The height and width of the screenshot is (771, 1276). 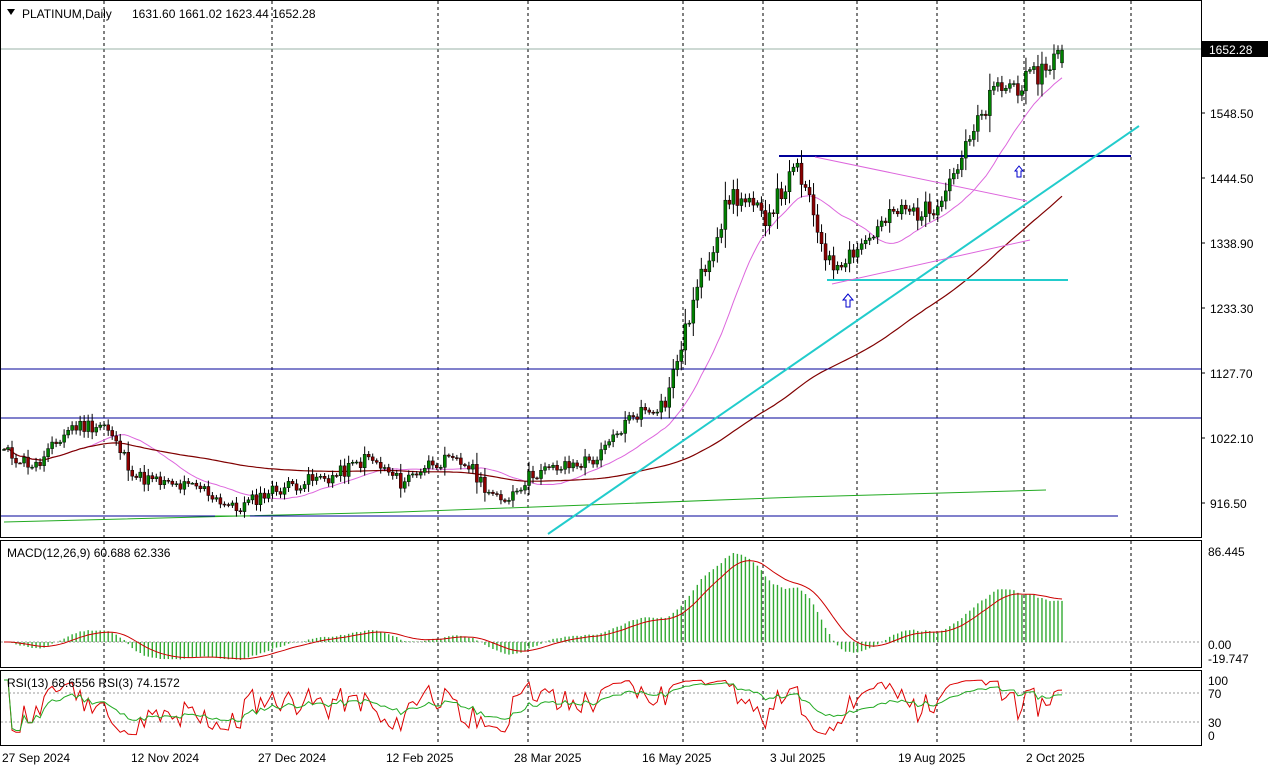 I want to click on up-arrow-icon, so click(x=1019, y=171).